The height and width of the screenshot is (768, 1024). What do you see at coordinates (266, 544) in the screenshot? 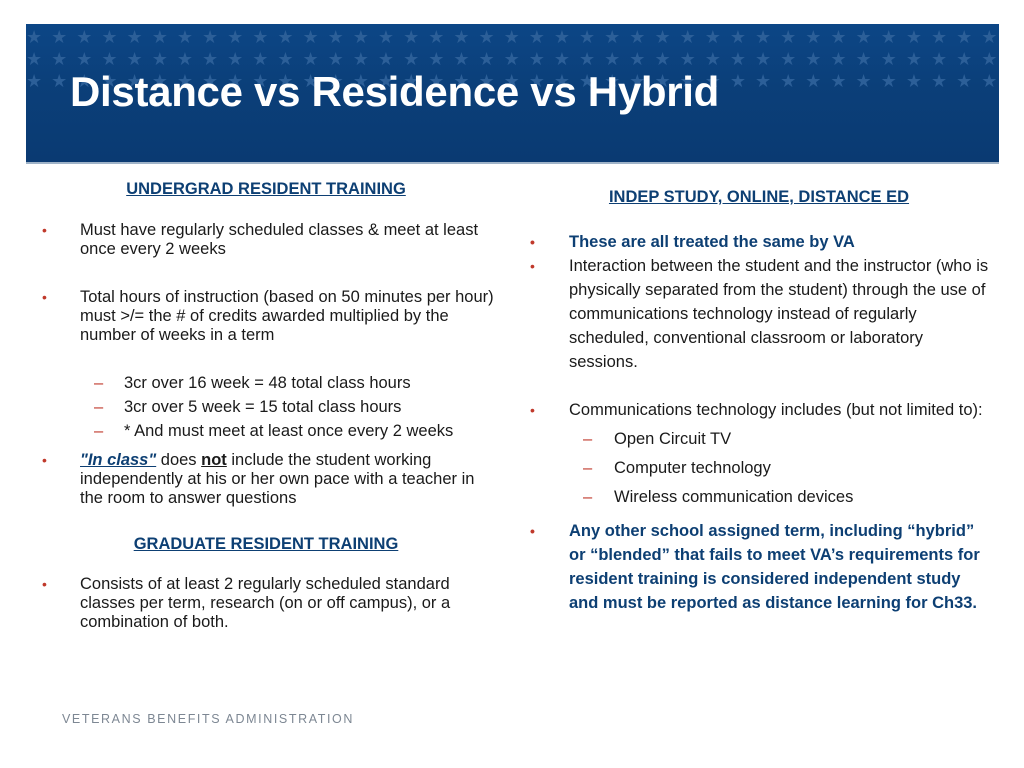
I see `graduate-heading: GRADUATE RESIDENT TRAINING` at bounding box center [266, 544].